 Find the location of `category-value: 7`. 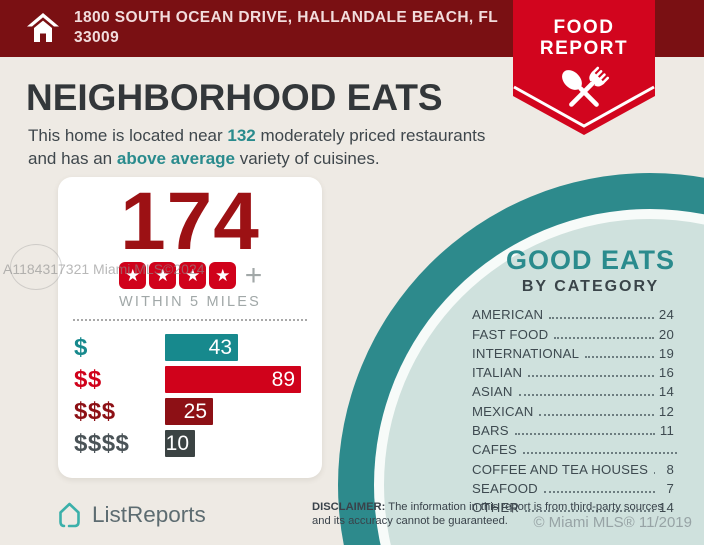

category-value: 7 is located at coordinates (670, 488).